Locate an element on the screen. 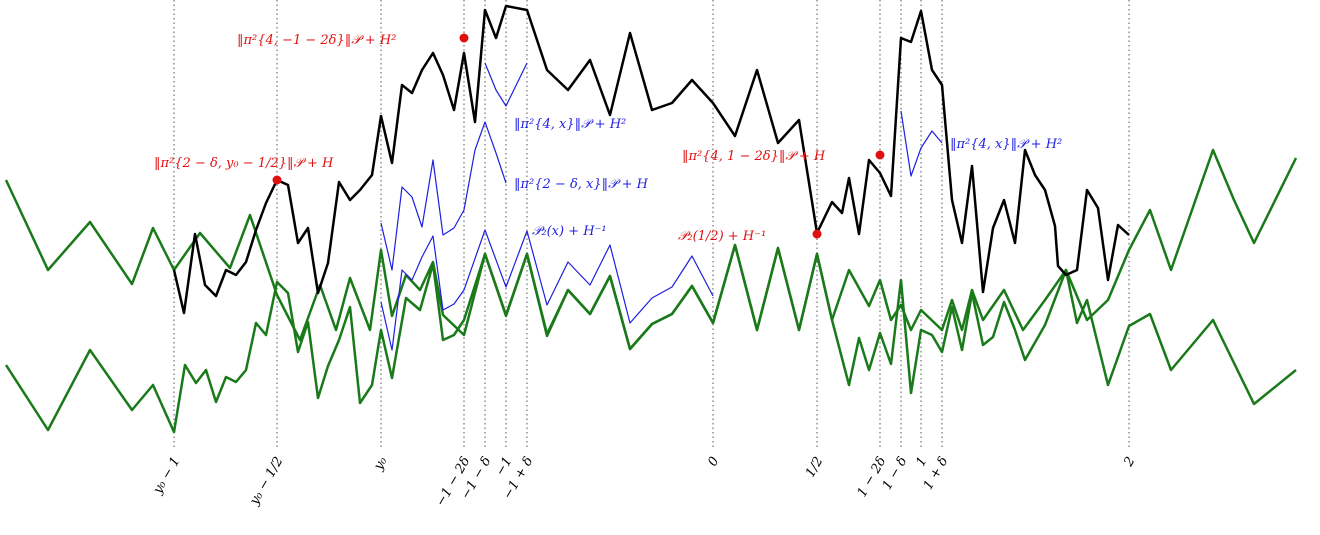 The image size is (1320, 535). point-a1 is located at coordinates (464, 38).